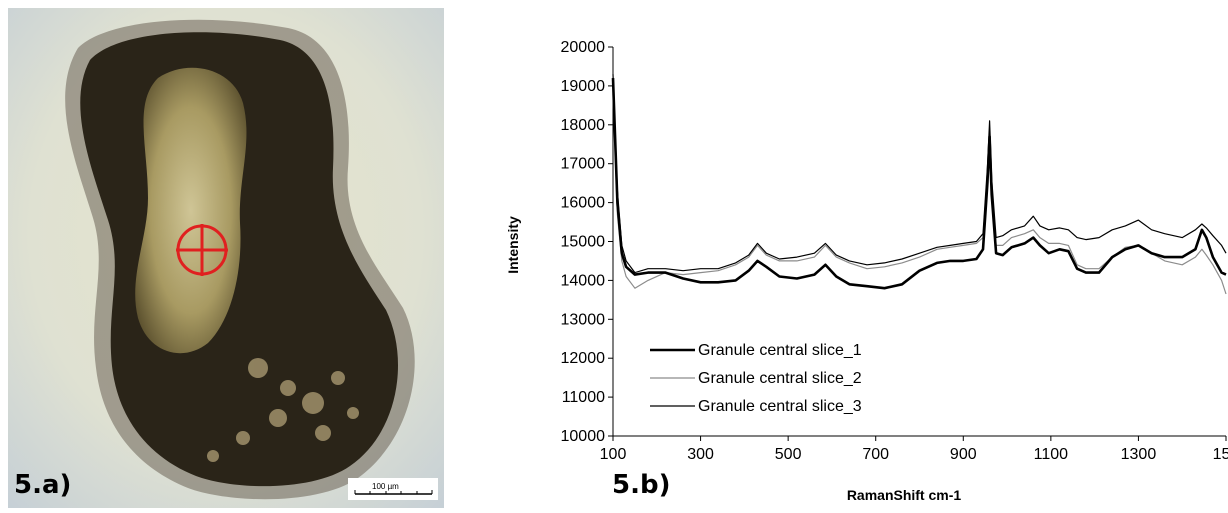 The height and width of the screenshot is (513, 1228). I want to click on y-tick-label: 15000, so click(583, 242).